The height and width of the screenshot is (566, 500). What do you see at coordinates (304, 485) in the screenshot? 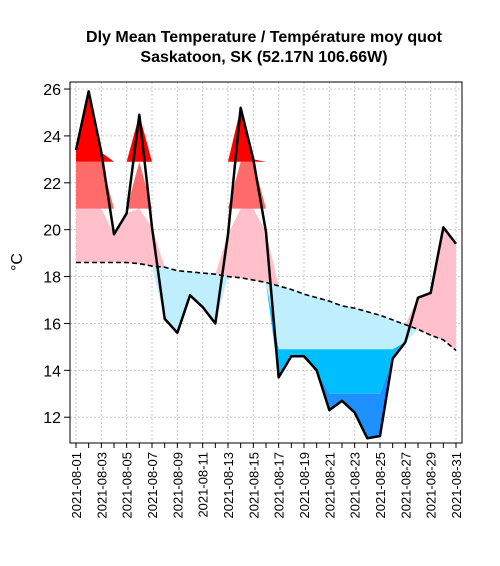
I see `x-tick-label: 2021-08-19` at bounding box center [304, 485].